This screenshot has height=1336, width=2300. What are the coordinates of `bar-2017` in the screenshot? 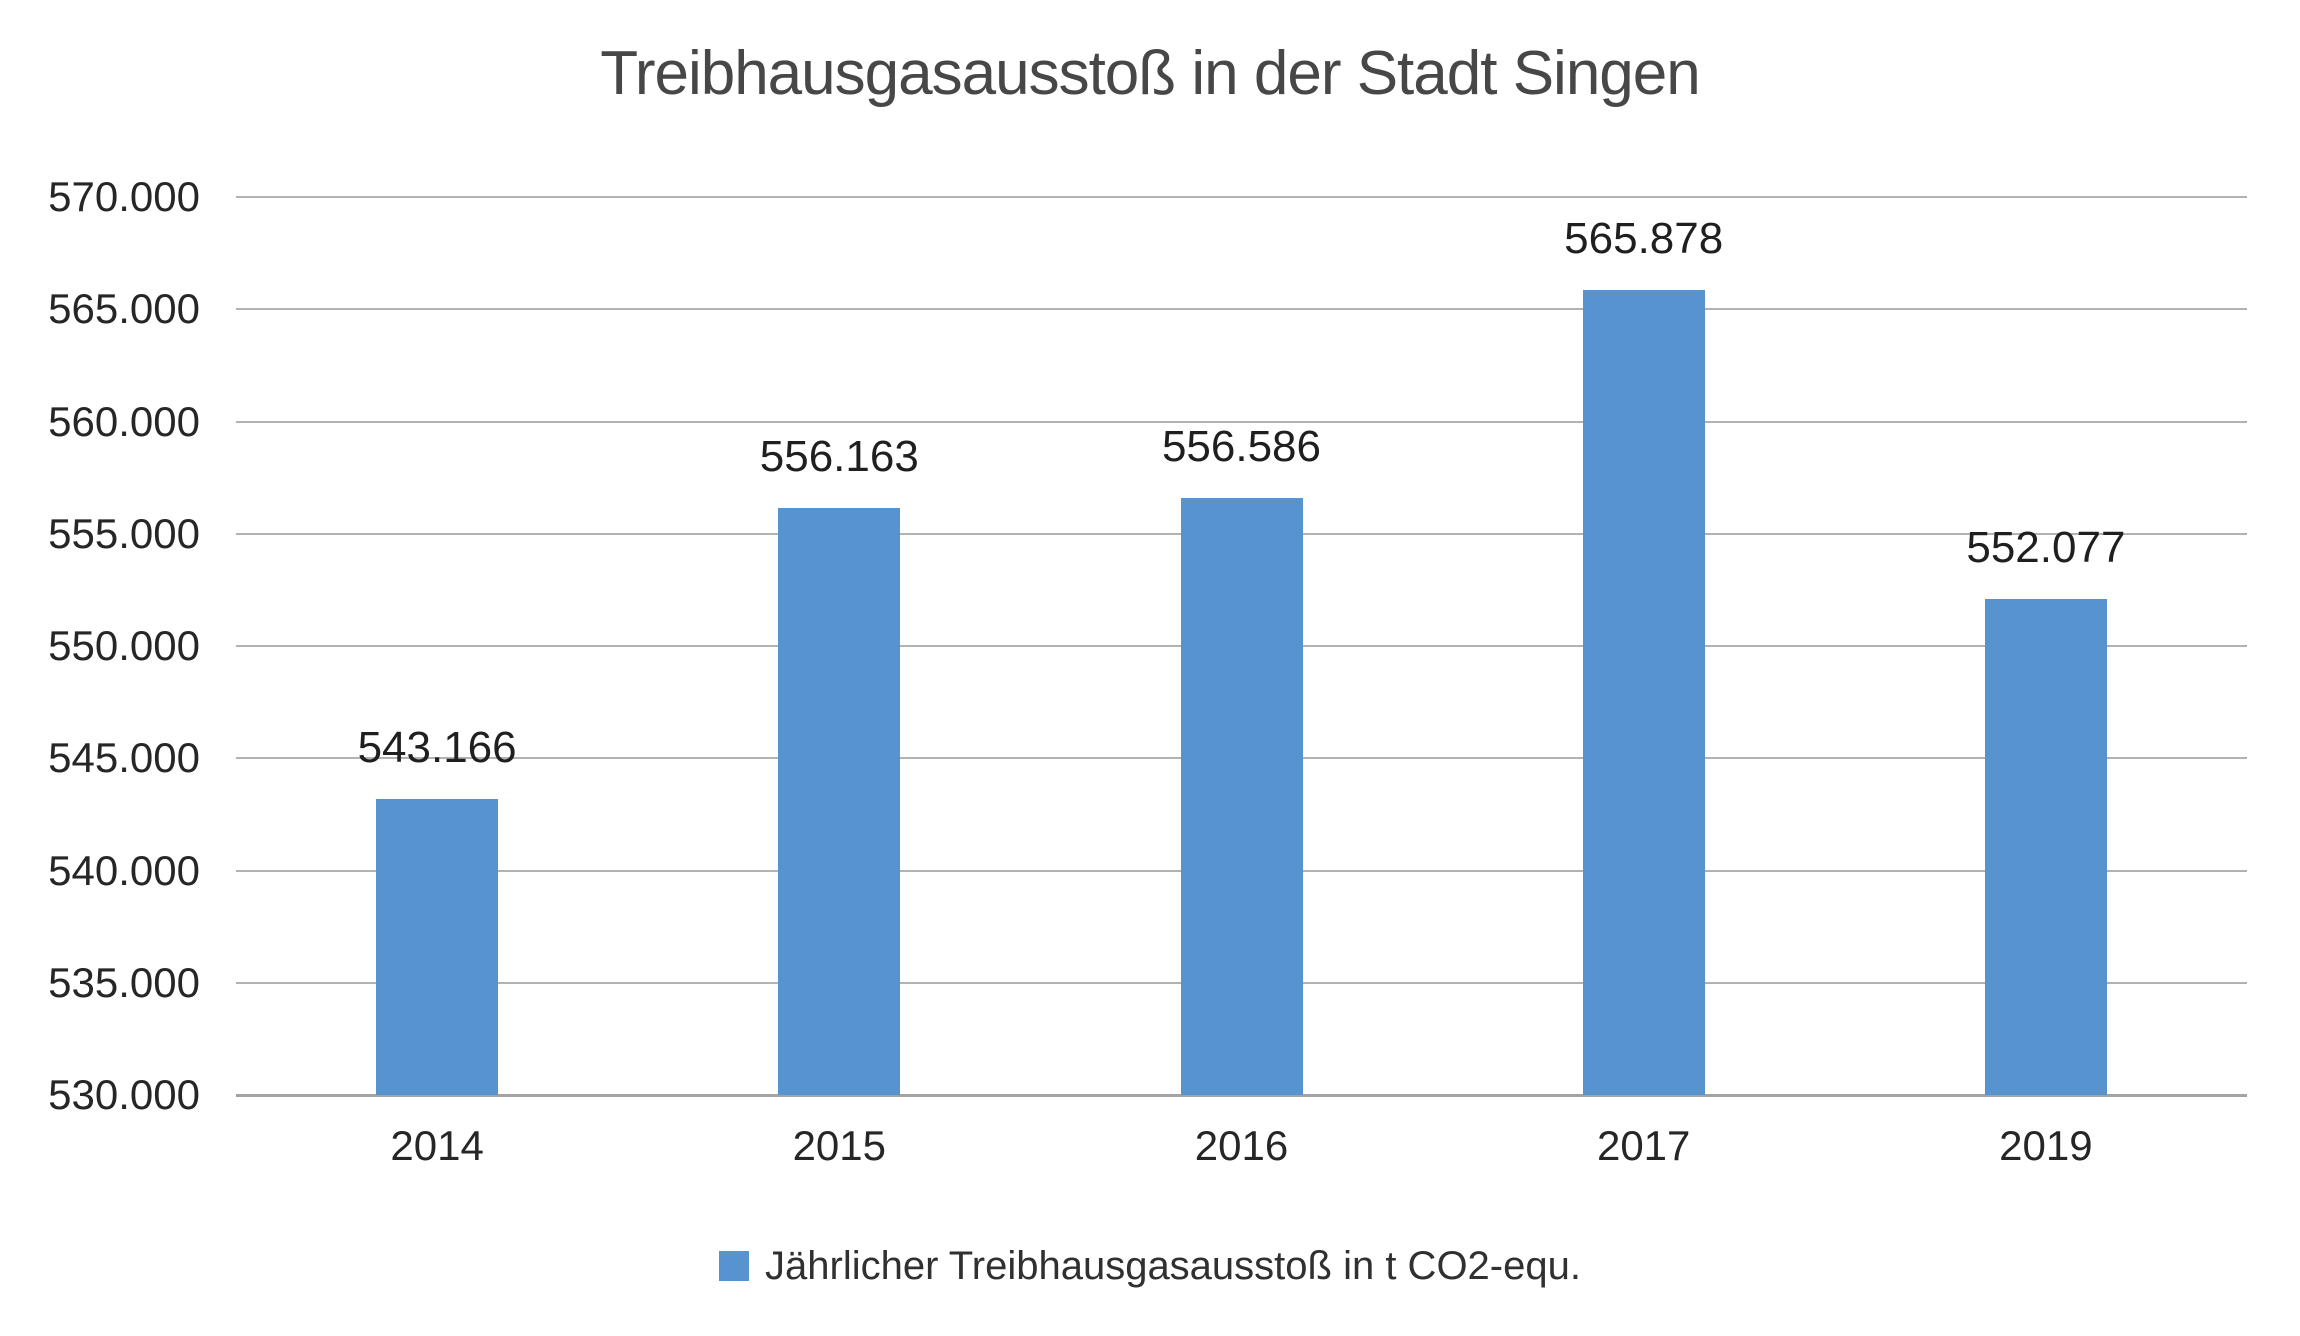 It's located at (1643, 692).